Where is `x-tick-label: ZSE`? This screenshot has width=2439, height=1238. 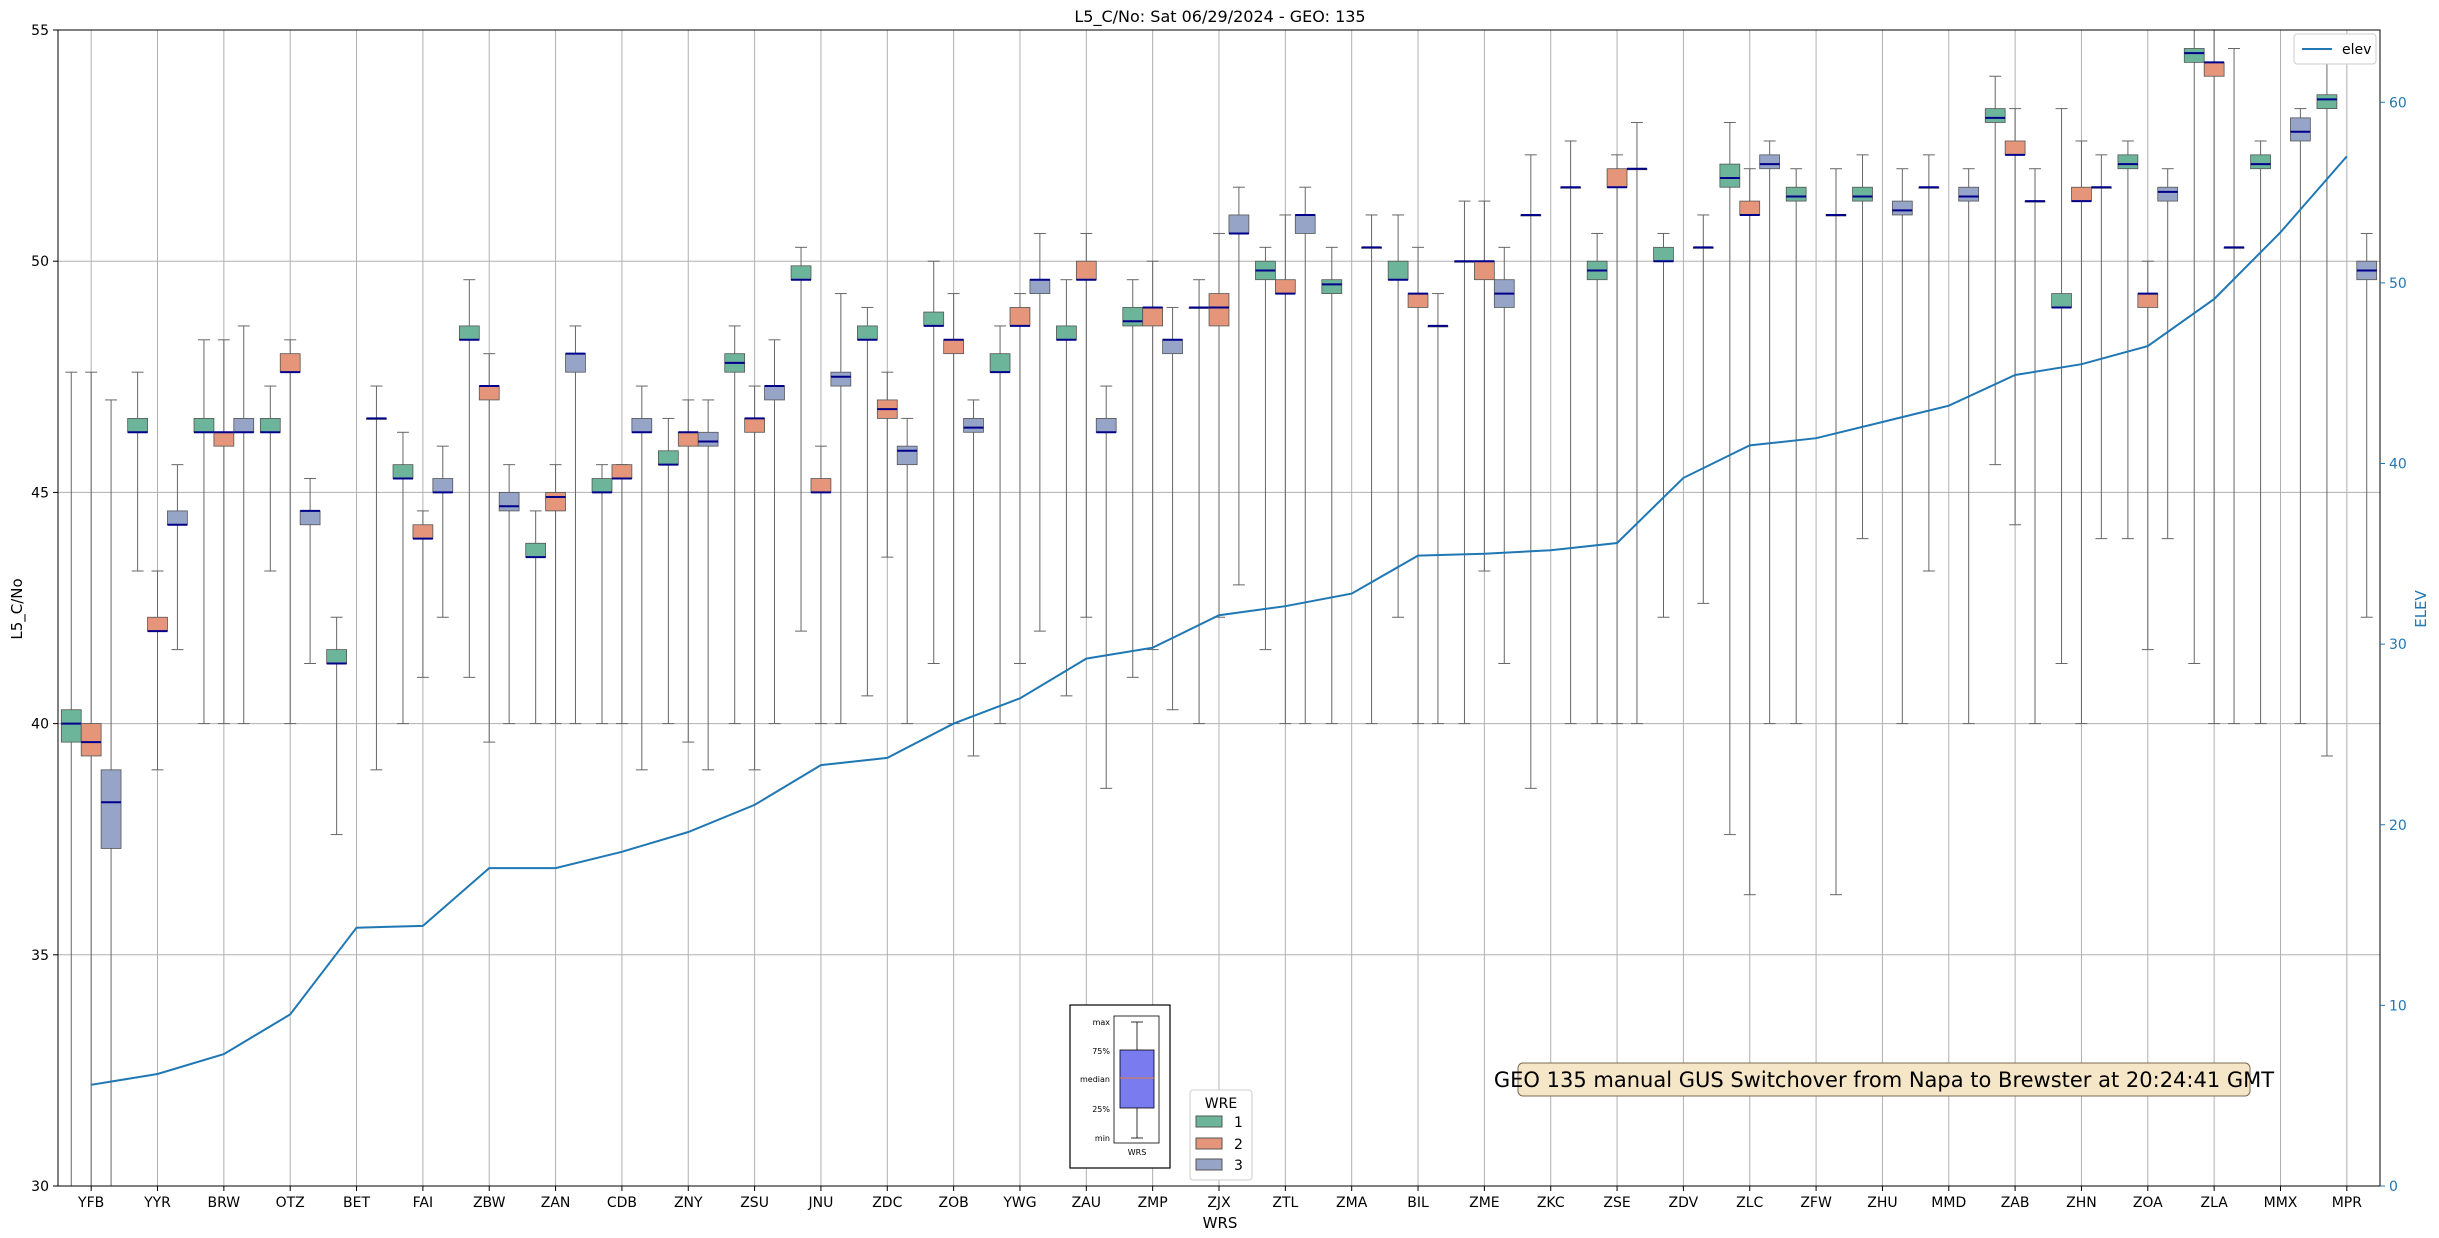 x-tick-label: ZSE is located at coordinates (1616, 1203).